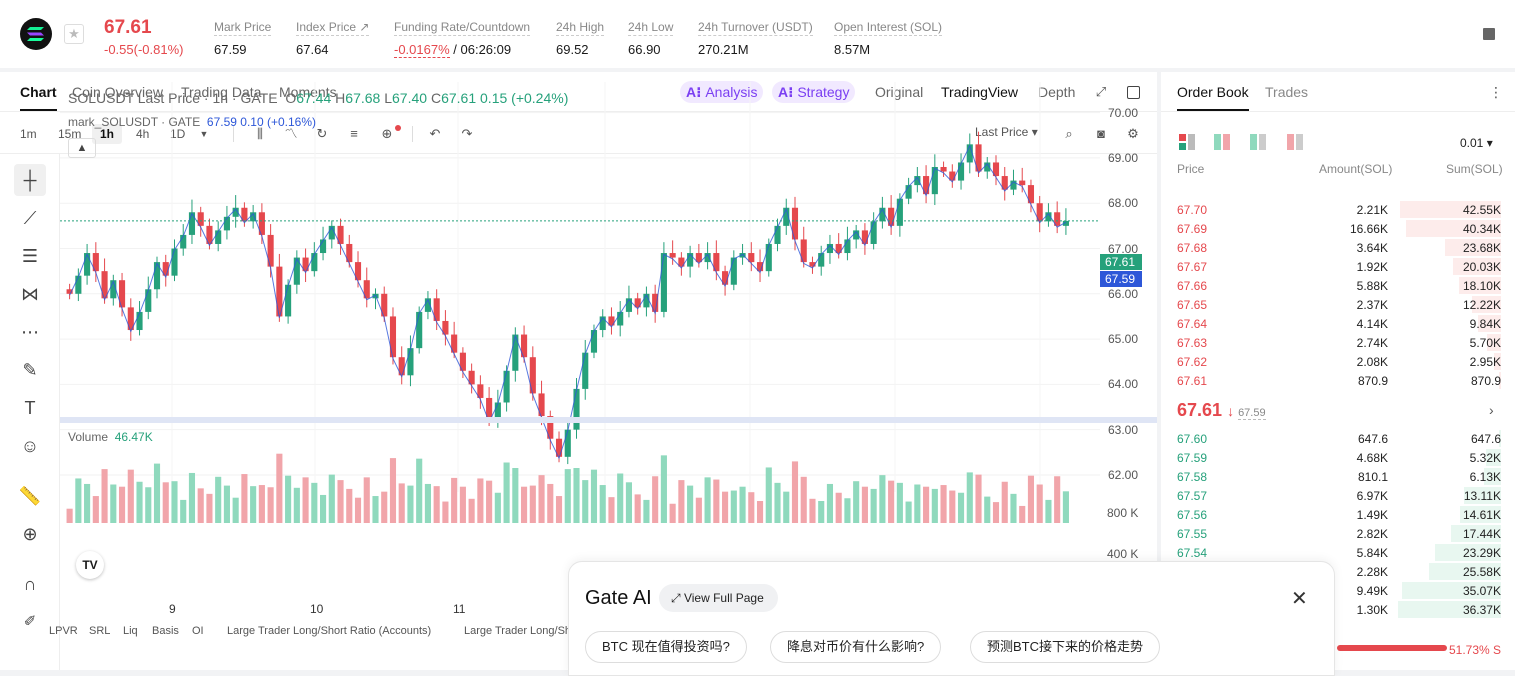  Describe the element at coordinates (1338, 209) in the screenshot. I see `orderbook-row: 67.70 2.21K 42.55K` at that location.